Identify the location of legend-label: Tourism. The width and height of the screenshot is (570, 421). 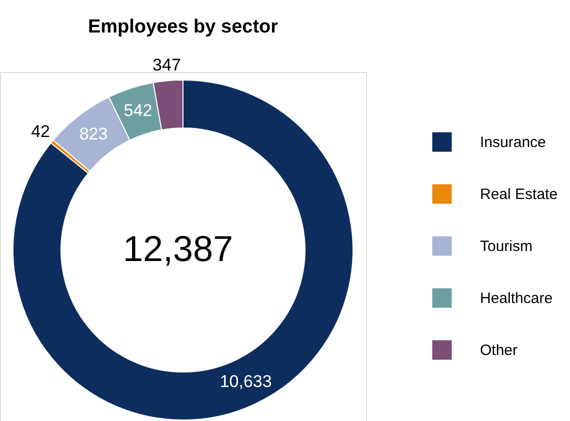
(506, 246).